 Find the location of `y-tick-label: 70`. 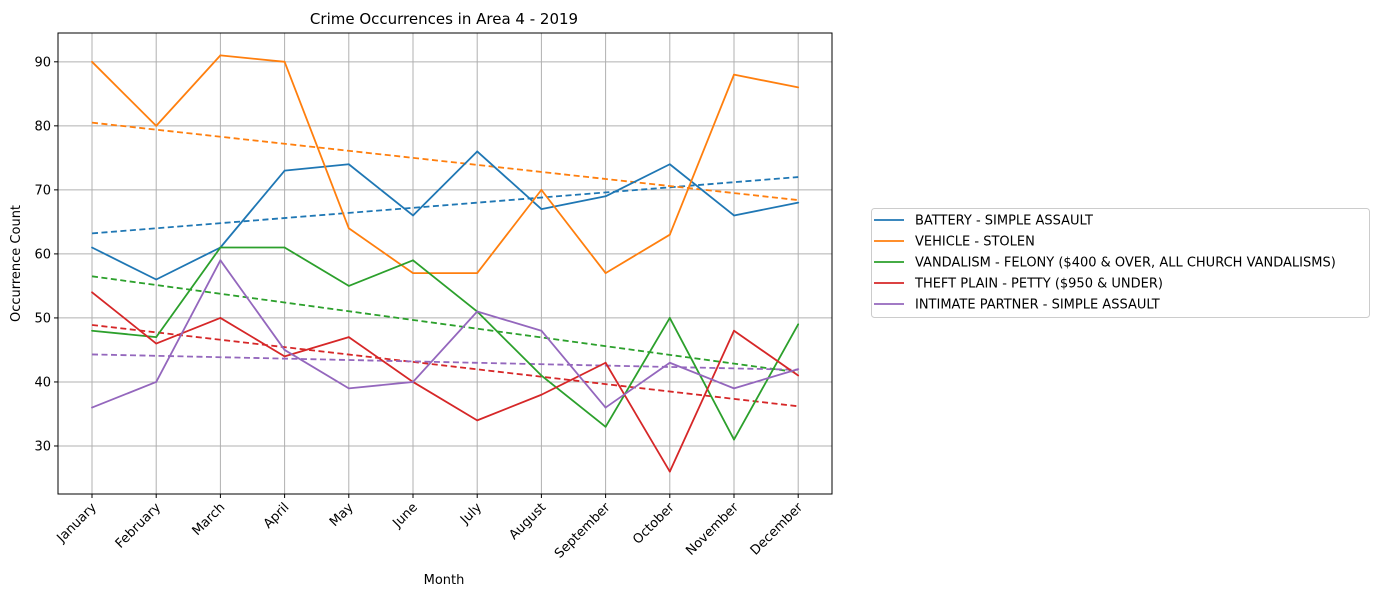

y-tick-label: 70 is located at coordinates (42, 190).